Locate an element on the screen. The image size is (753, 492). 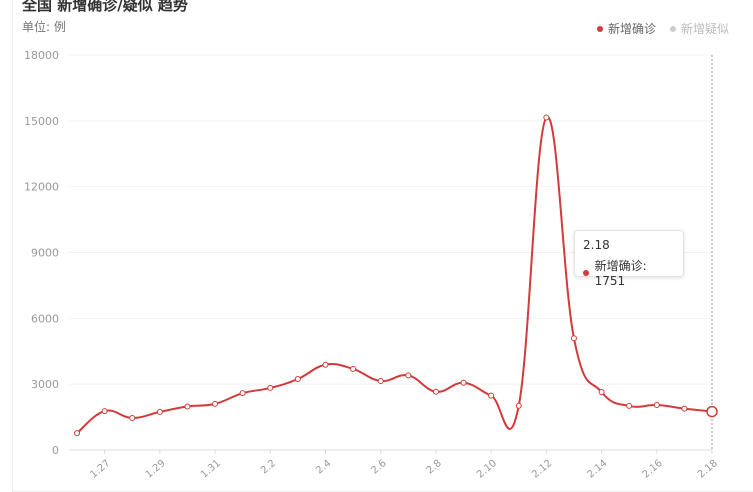
legend: 新增确诊 新增疑似 is located at coordinates (662, 28).